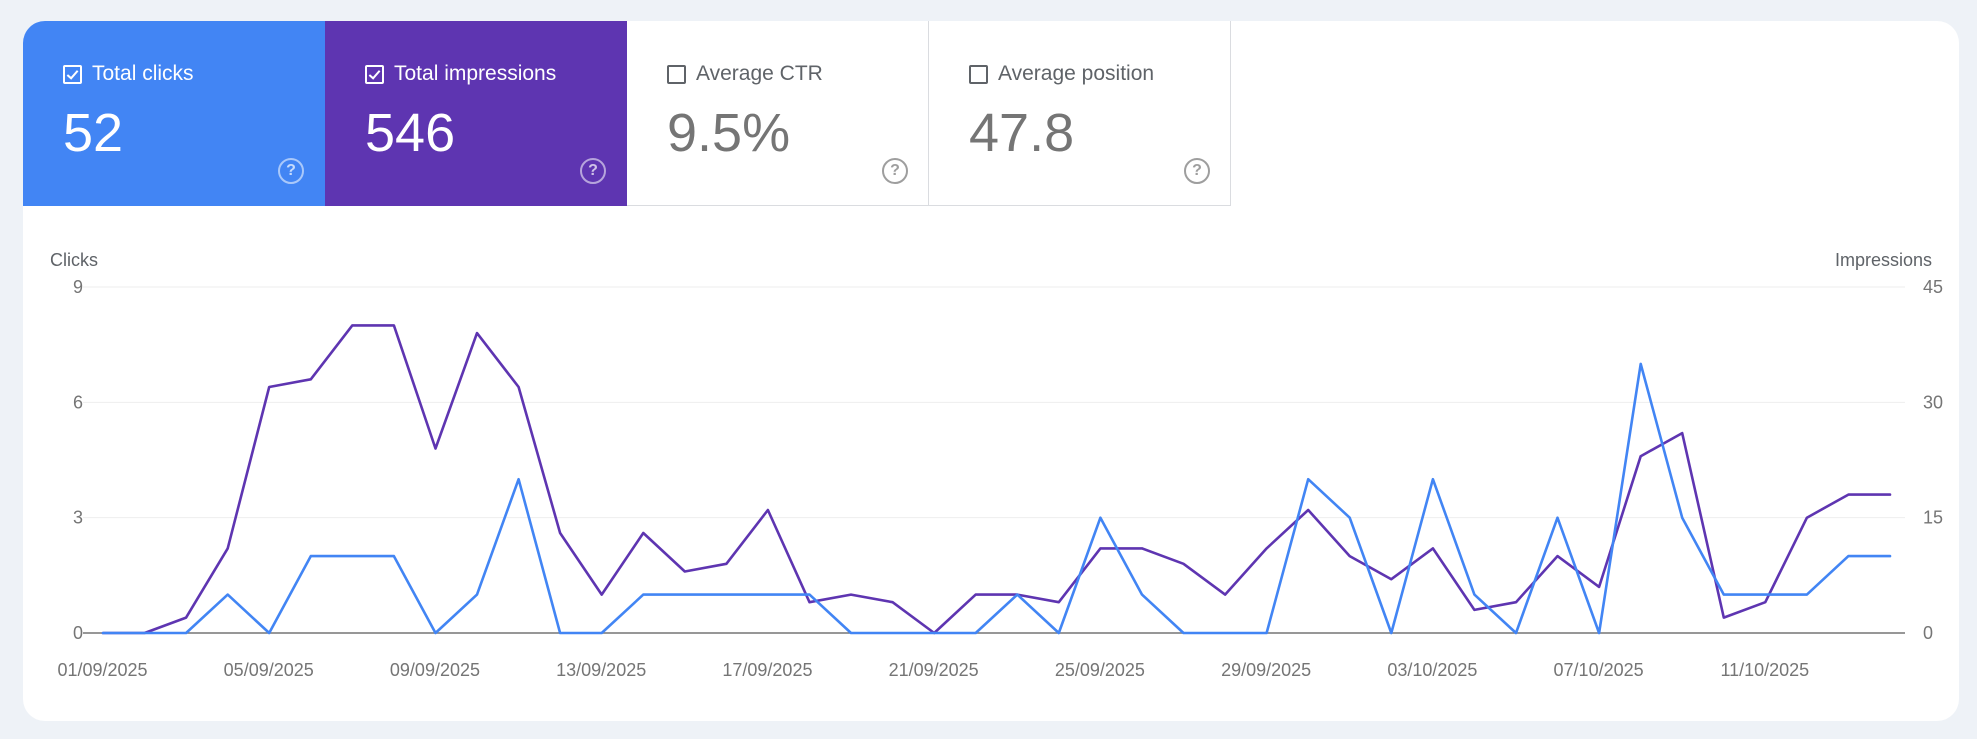 This screenshot has height=739, width=1977. I want to click on y-axis-title: Clicks, so click(74, 260).